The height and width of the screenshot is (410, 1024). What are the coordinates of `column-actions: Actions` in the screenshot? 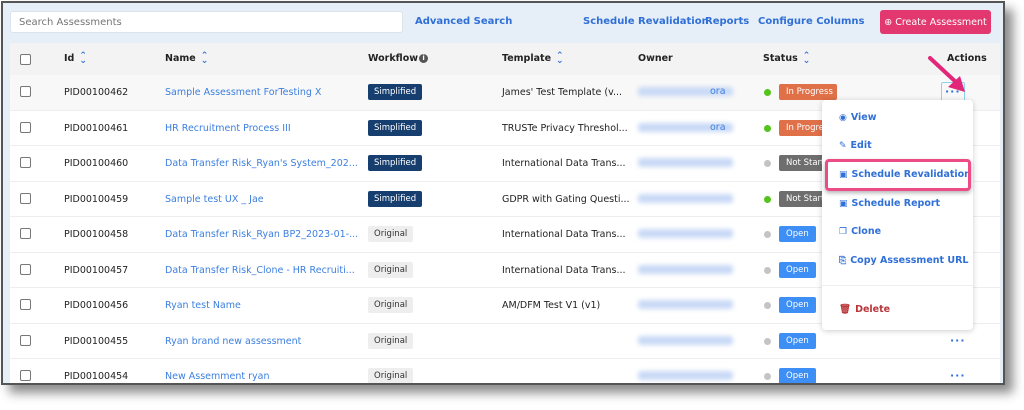 It's located at (967, 58).